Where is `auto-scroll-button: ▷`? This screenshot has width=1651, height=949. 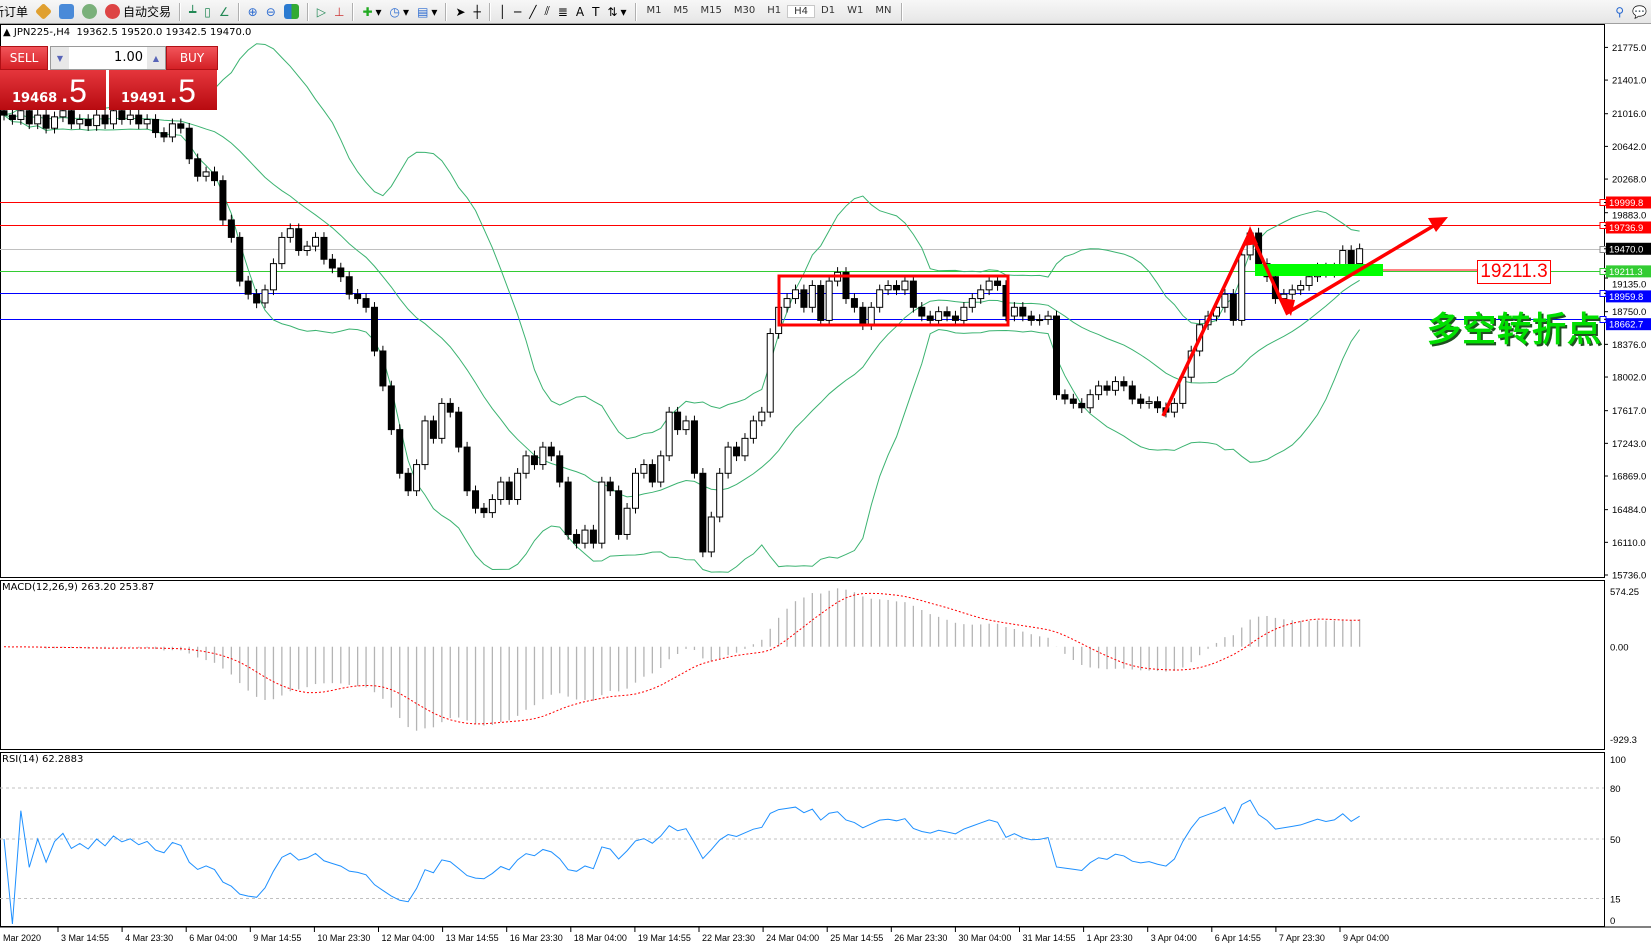 auto-scroll-button: ▷ is located at coordinates (321, 11).